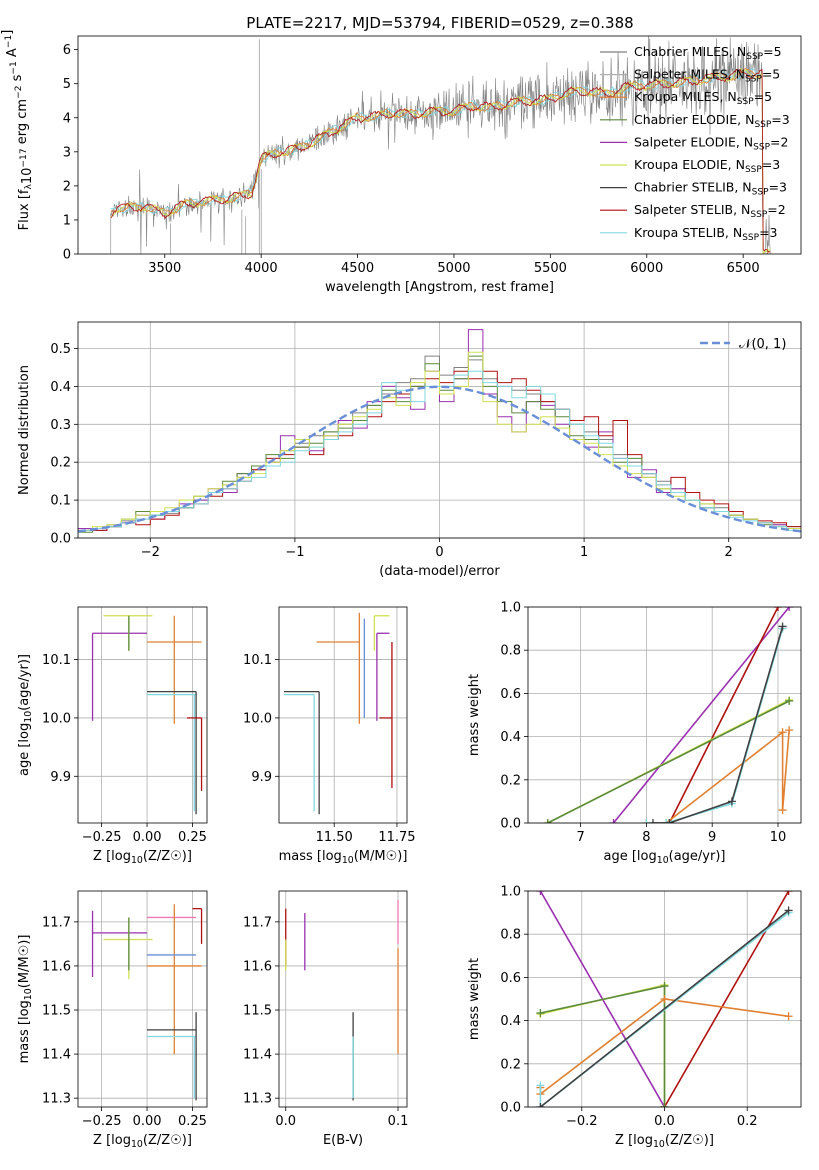  I want to click on x-tick-label: 11.50, so click(334, 837).